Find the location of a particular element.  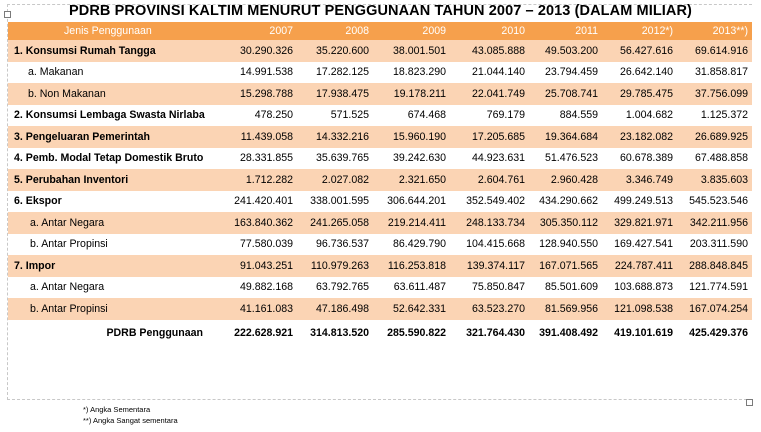

table-cell: 338.001.595 is located at coordinates (335, 201).